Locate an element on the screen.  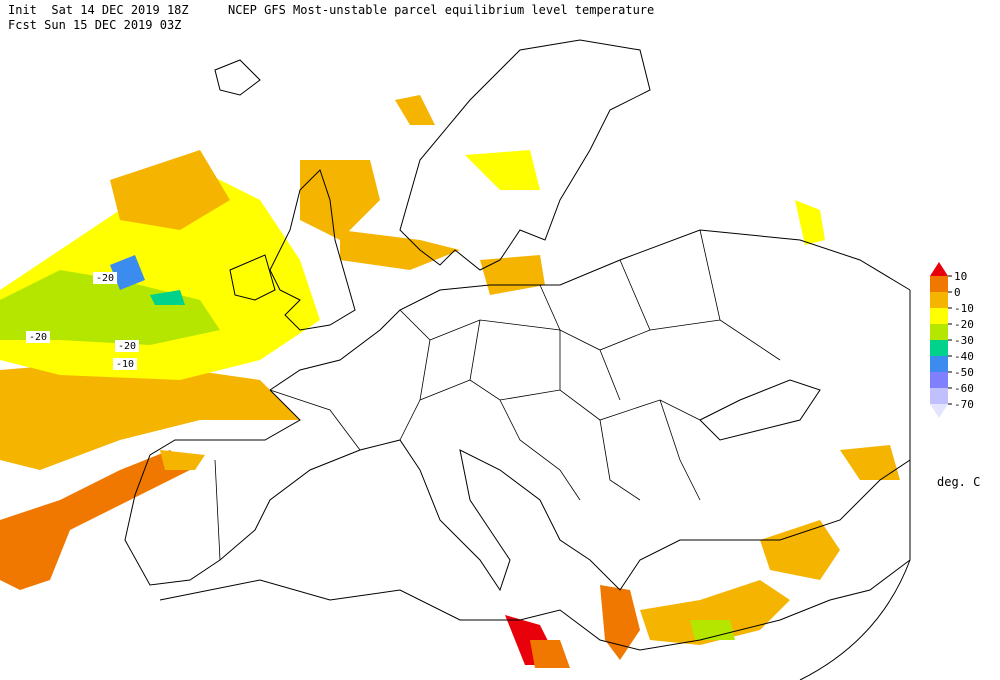
legend-label: 0 is located at coordinates (957, 292).